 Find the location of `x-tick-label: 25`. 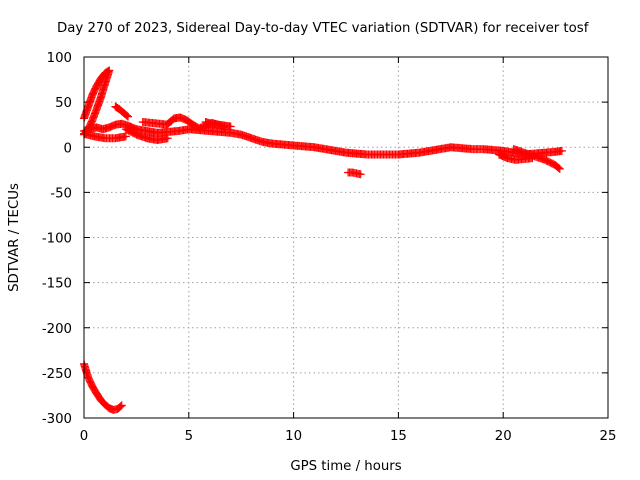

x-tick-label: 25 is located at coordinates (608, 436).